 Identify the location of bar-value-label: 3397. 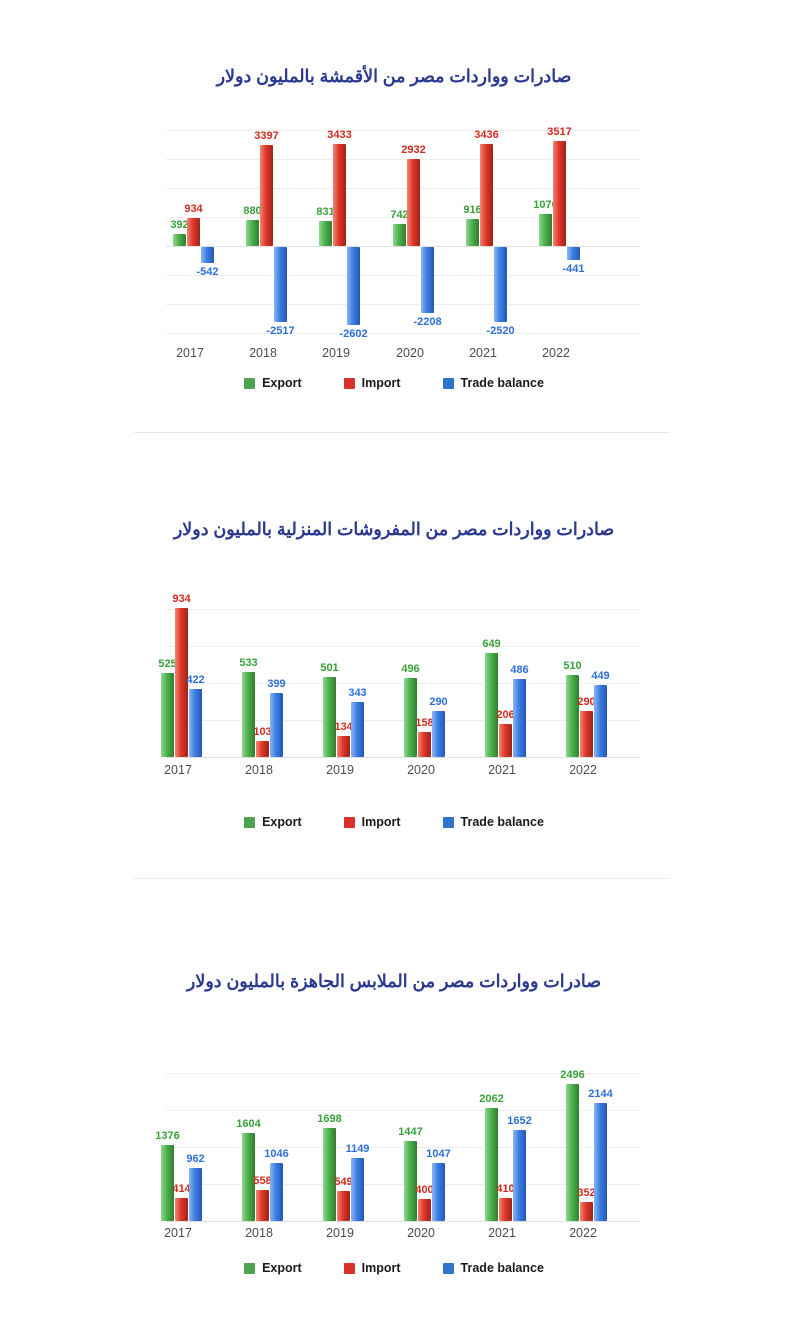
(266, 136).